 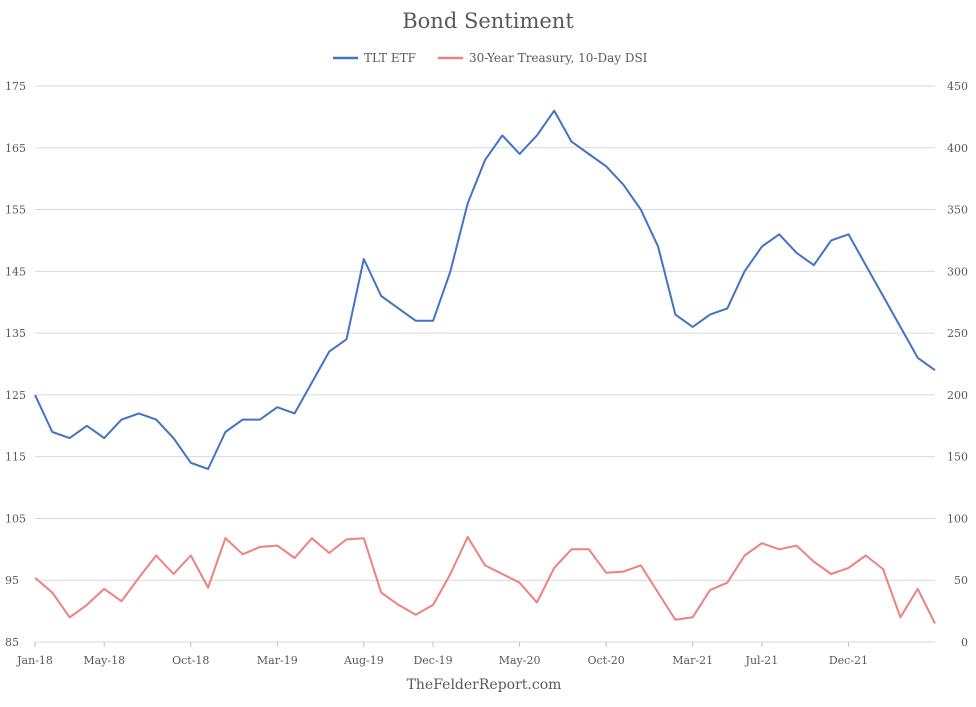 I want to click on left-y-tick-label: 135, so click(x=15, y=333).